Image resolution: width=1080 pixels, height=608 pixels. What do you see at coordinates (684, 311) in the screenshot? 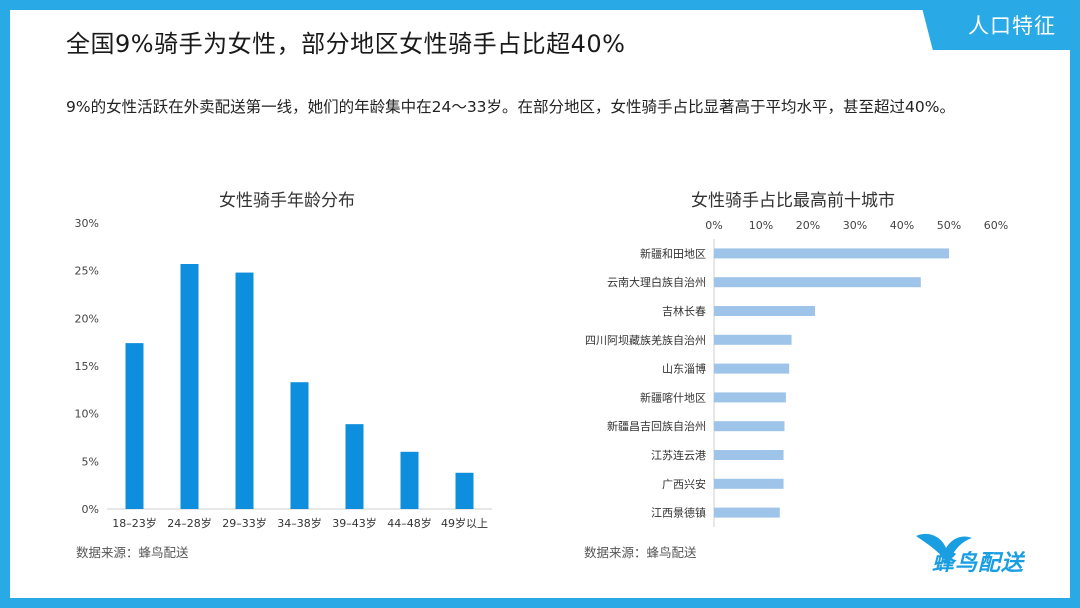
I see `city-y-tick-label: 吉林长春` at bounding box center [684, 311].